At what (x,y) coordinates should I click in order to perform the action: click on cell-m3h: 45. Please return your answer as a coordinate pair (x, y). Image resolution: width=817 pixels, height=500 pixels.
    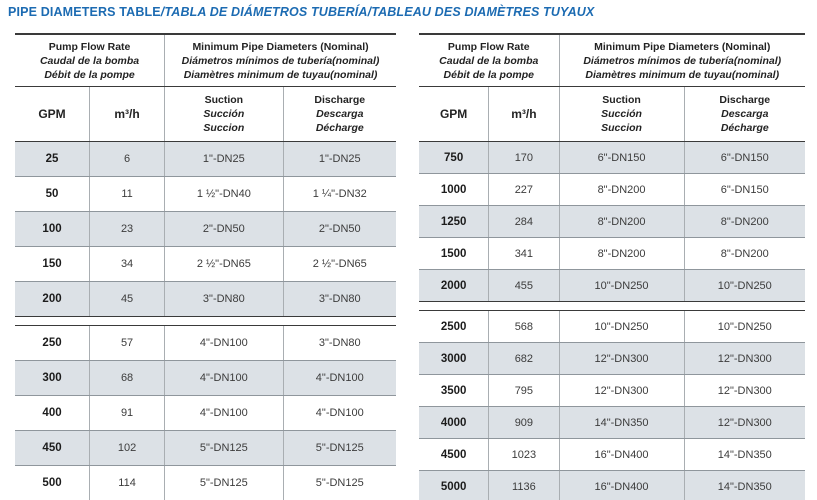
    Looking at the image, I should click on (128, 299).